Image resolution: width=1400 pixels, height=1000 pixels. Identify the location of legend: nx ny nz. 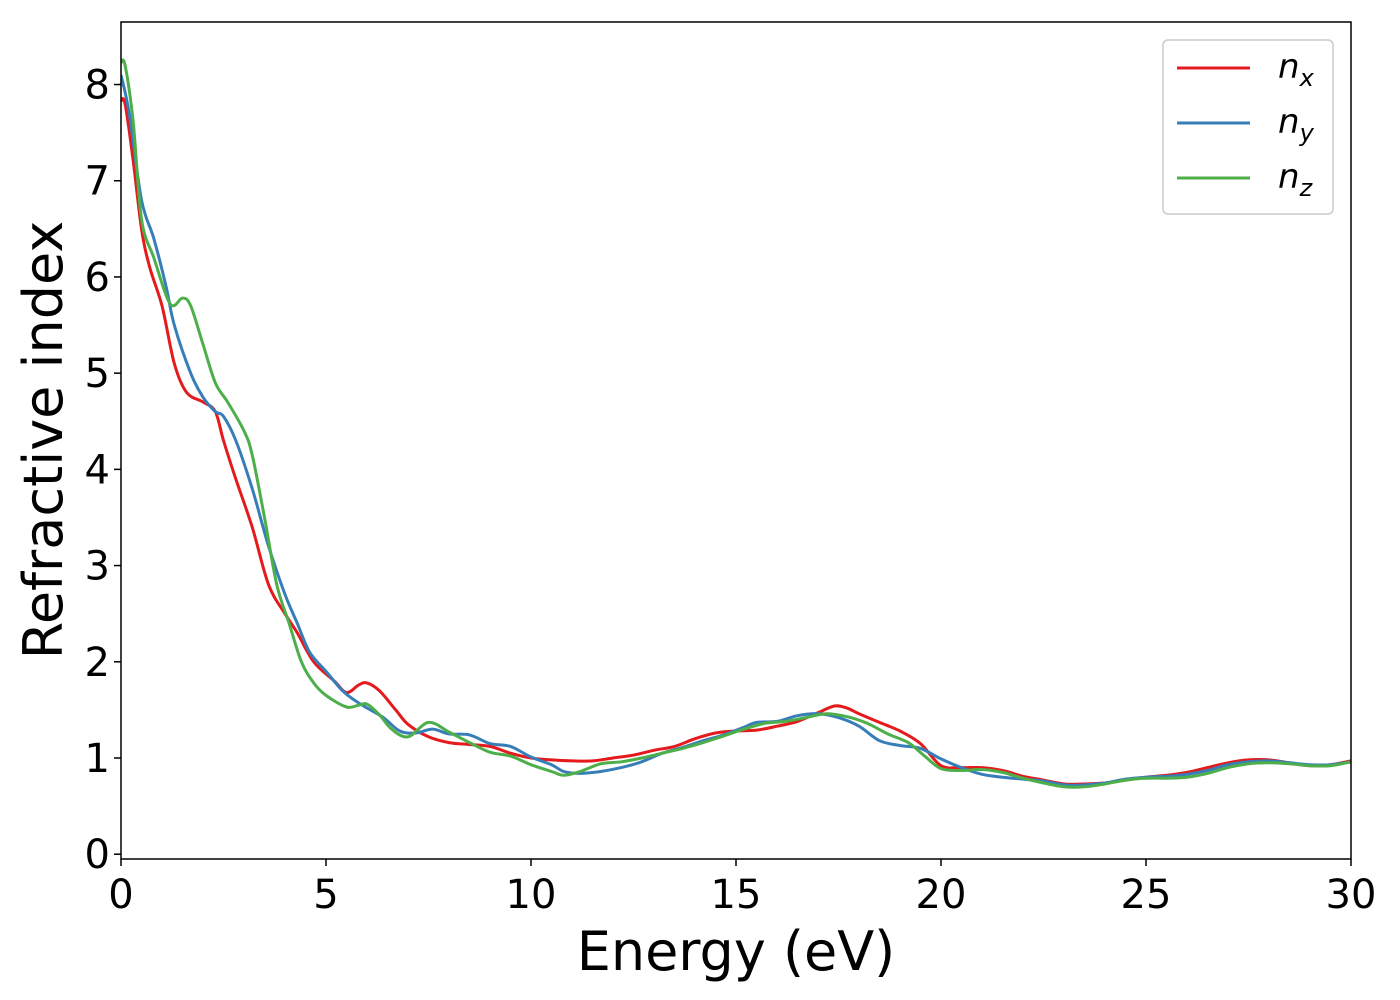
(1248, 127).